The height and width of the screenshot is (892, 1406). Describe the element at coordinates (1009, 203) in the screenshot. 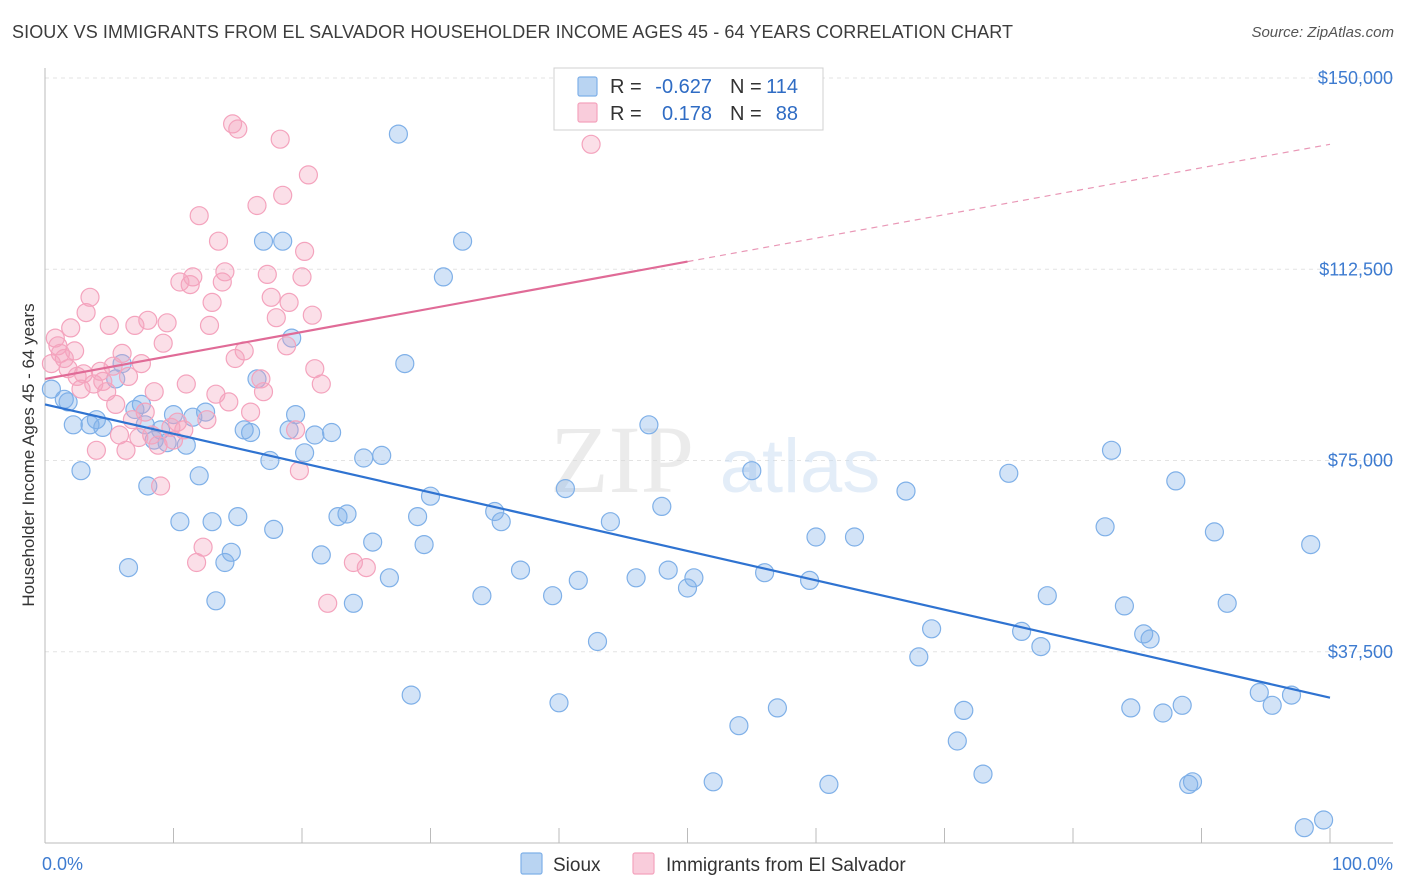

I see `trend-line-1-dashed` at that location.